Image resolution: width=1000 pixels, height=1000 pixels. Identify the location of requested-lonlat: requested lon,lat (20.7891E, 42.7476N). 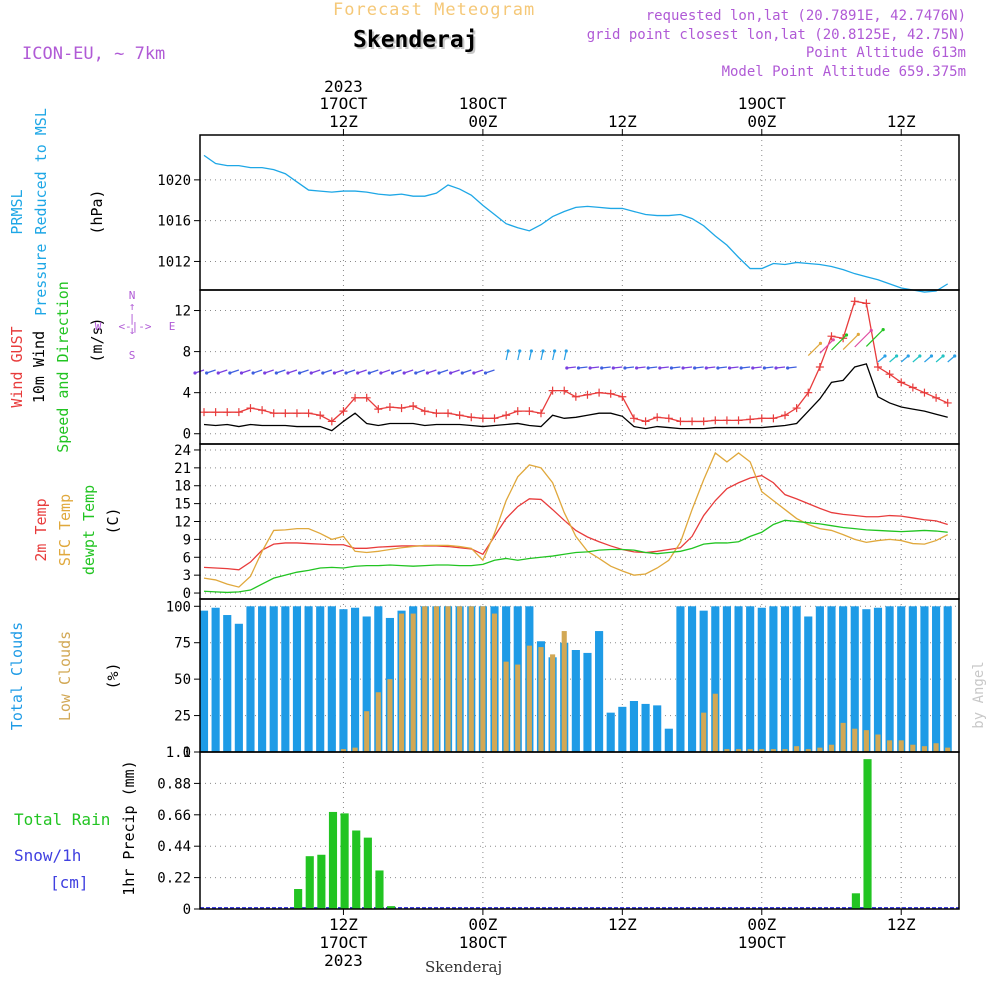
(805, 16).